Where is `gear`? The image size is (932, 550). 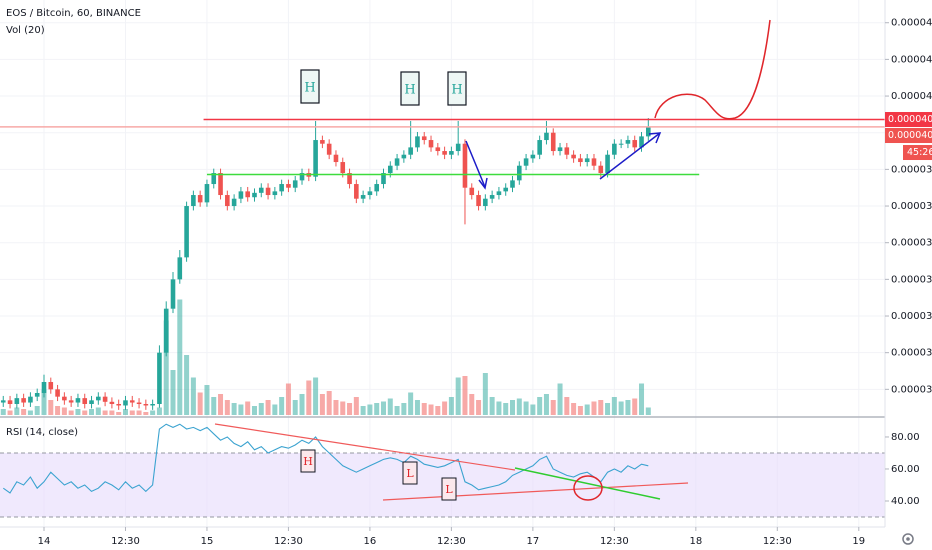 gear is located at coordinates (908, 539).